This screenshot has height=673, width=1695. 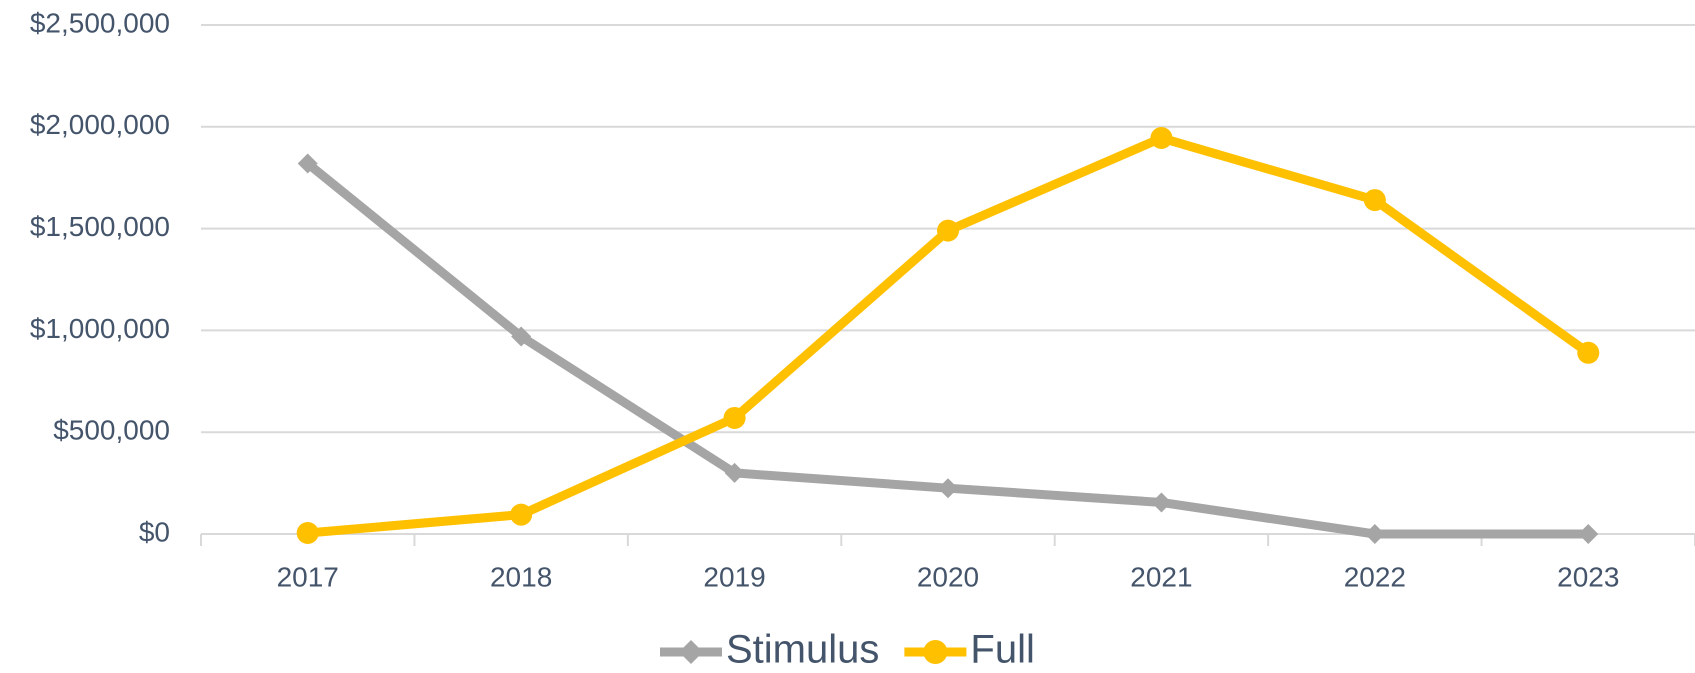 What do you see at coordinates (521, 576) in the screenshot?
I see `x-tick-label: 2018` at bounding box center [521, 576].